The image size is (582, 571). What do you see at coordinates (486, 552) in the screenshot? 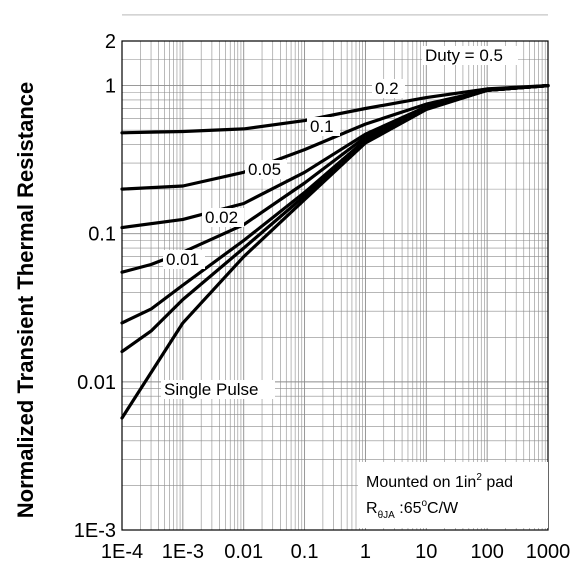
I see `x-tick-label: 100` at bounding box center [486, 552].